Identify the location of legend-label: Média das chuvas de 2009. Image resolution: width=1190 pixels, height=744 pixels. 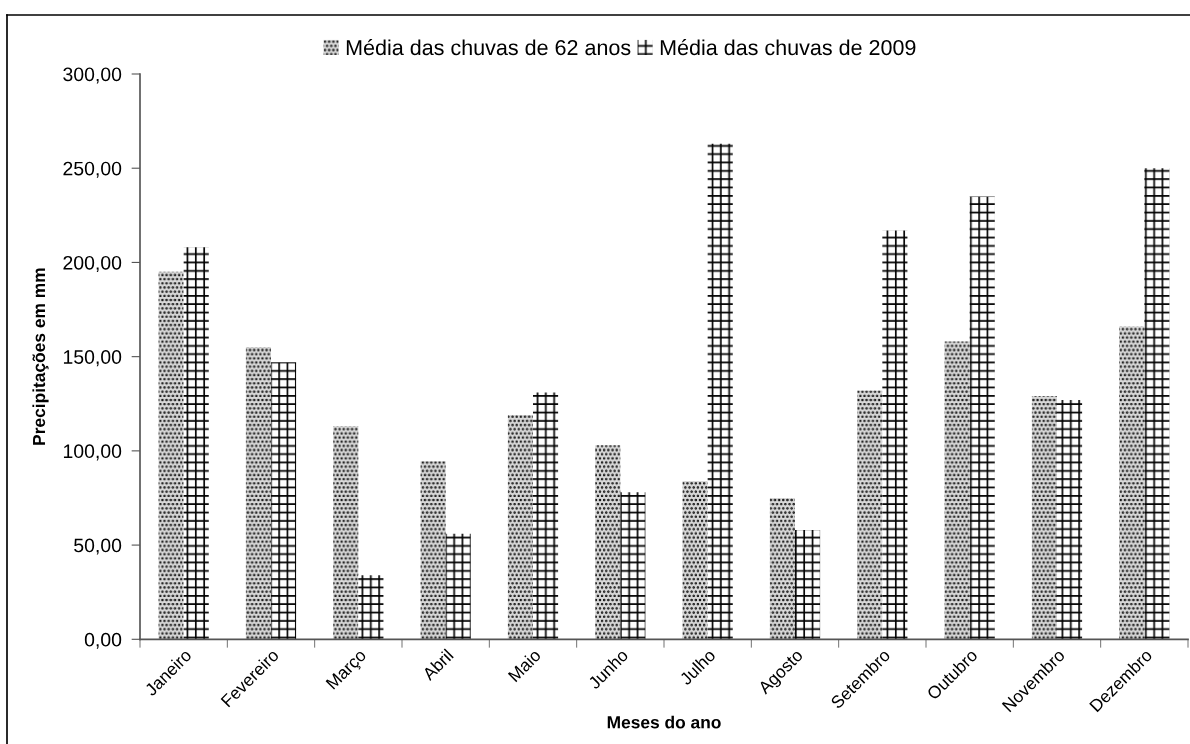
(788, 47).